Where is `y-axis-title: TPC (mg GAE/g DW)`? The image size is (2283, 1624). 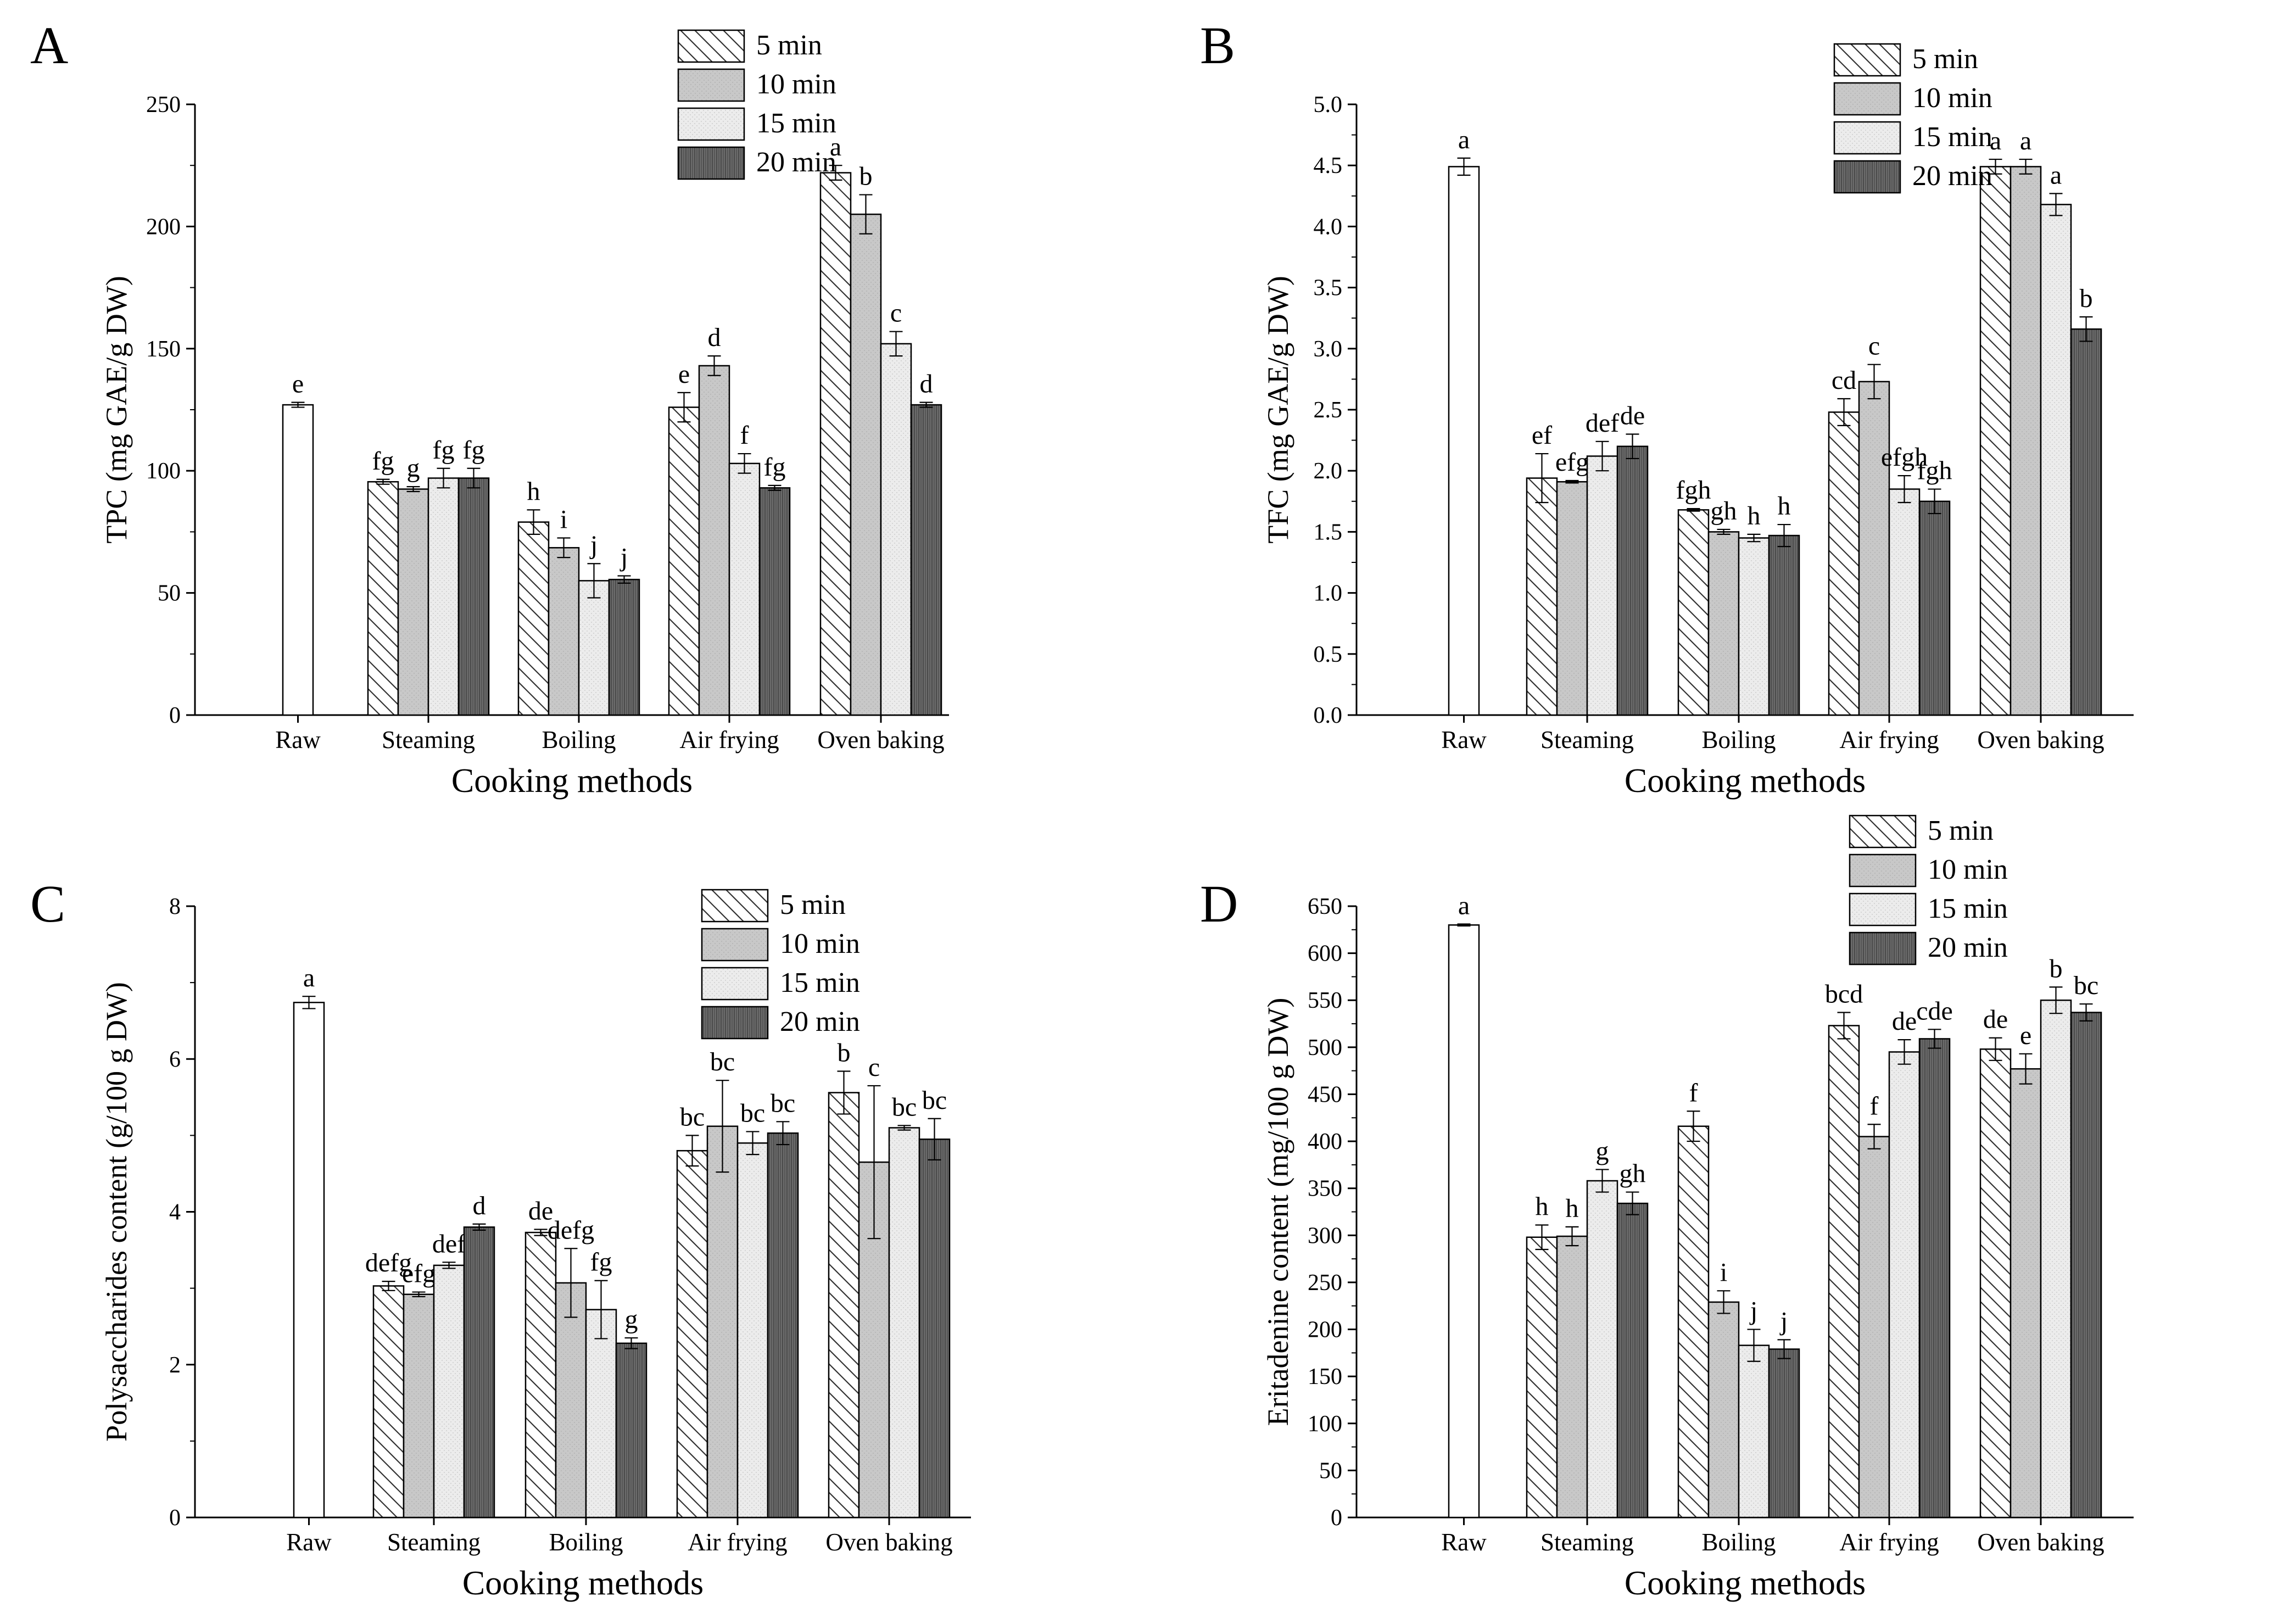
y-axis-title: TPC (mg GAE/g DW) is located at coordinates (116, 409).